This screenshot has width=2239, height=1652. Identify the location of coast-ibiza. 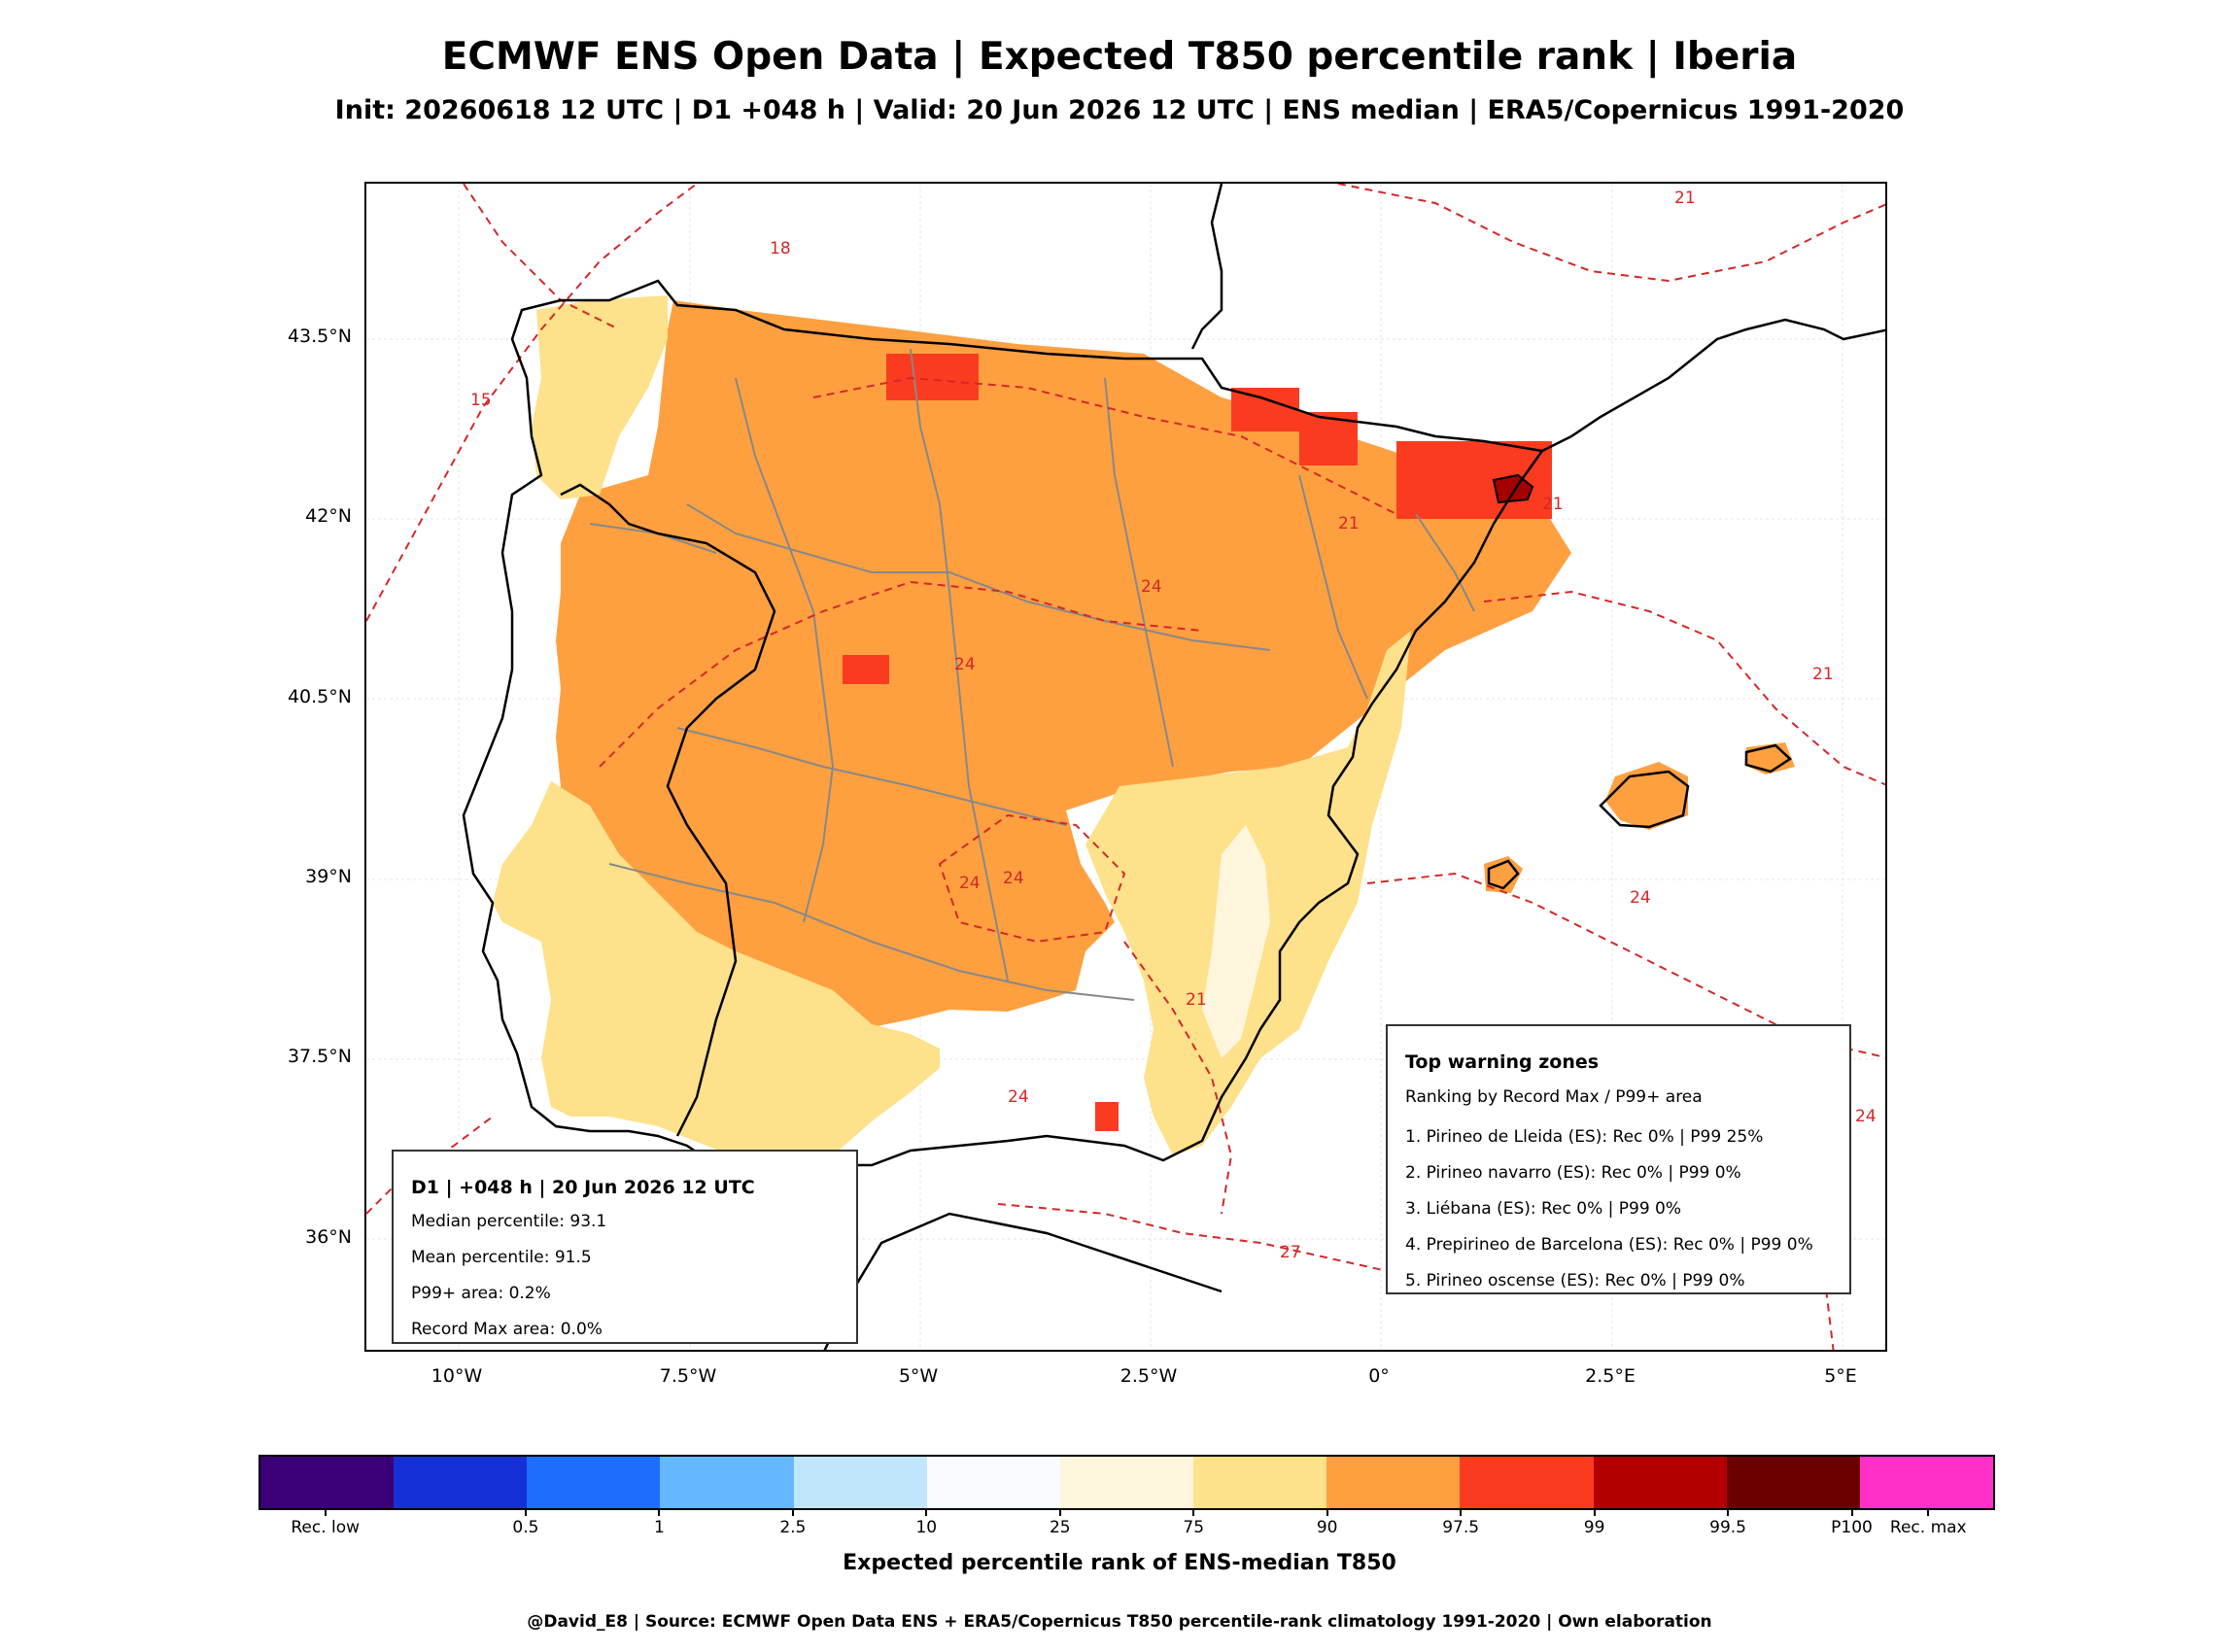
(1503, 875).